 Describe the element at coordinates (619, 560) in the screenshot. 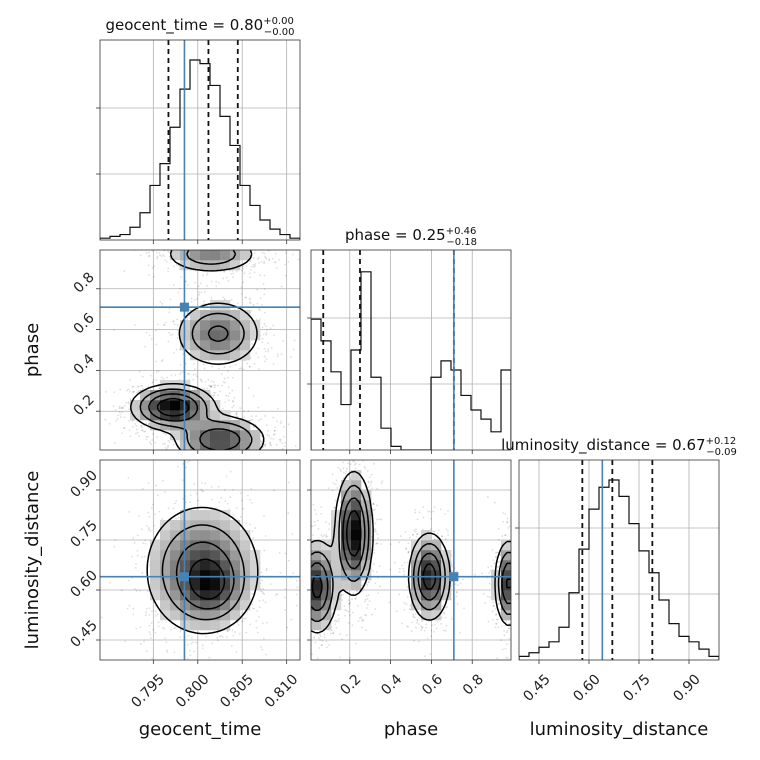

I see `axes-frame` at that location.